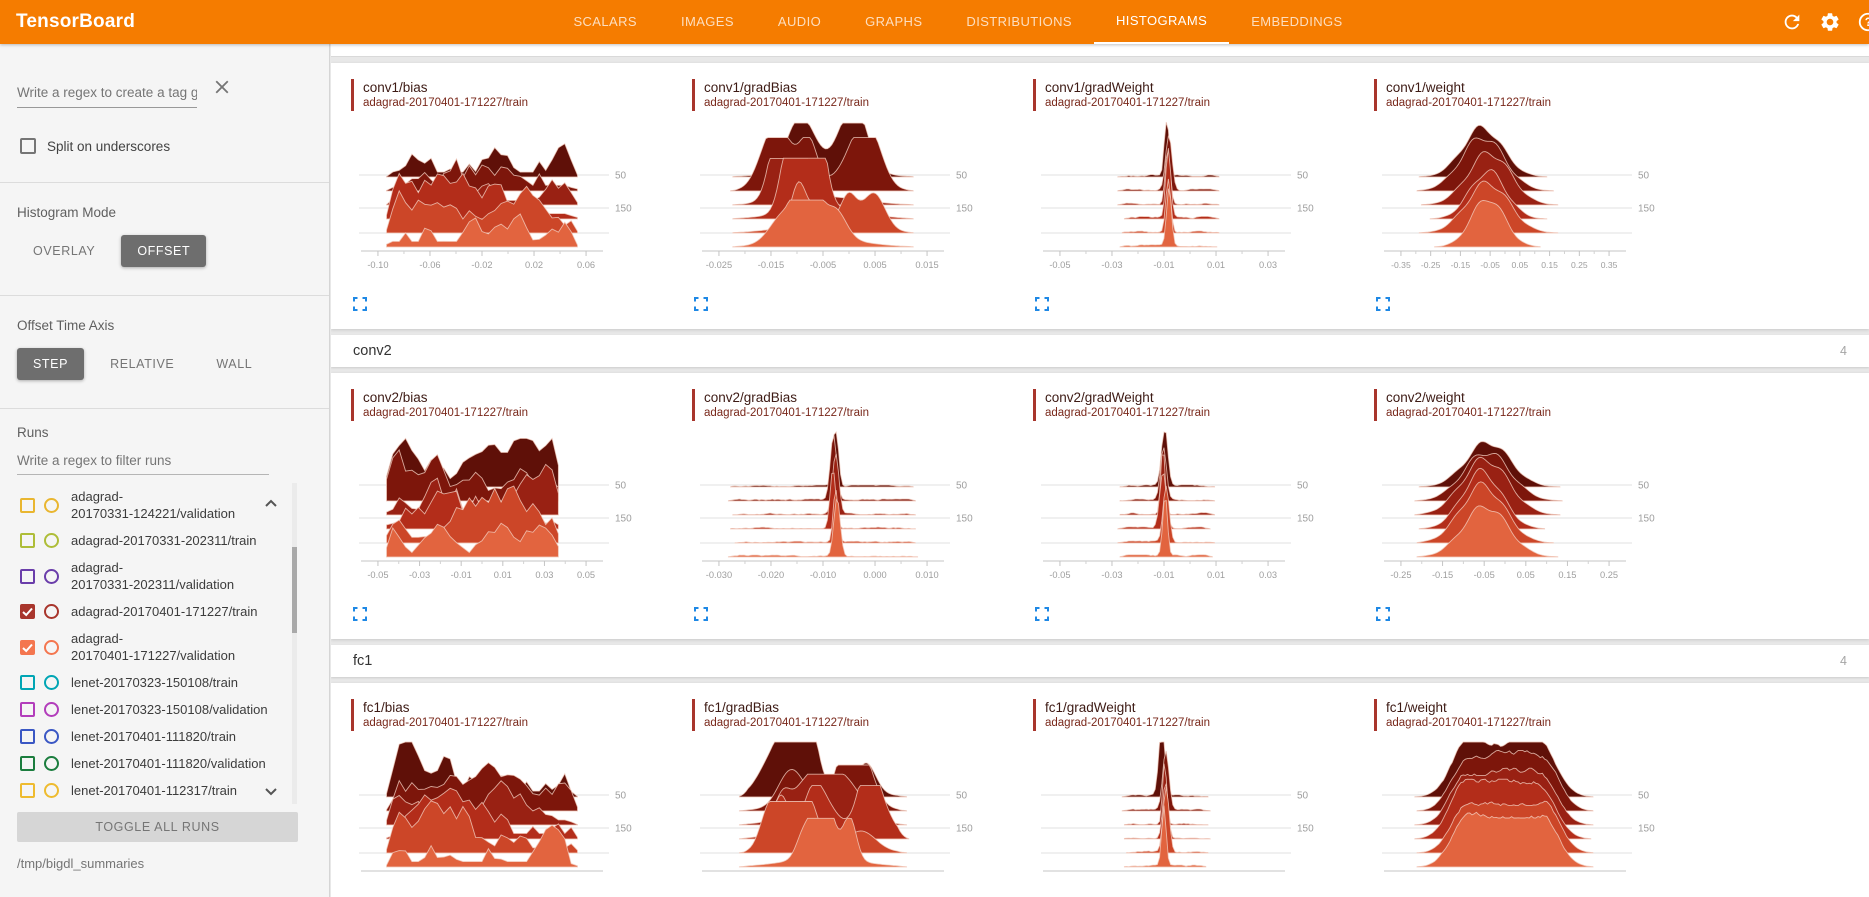 Image resolution: width=1869 pixels, height=897 pixels. What do you see at coordinates (1297, 21) in the screenshot?
I see `tab-embeddings: EMBEDDINGS` at bounding box center [1297, 21].